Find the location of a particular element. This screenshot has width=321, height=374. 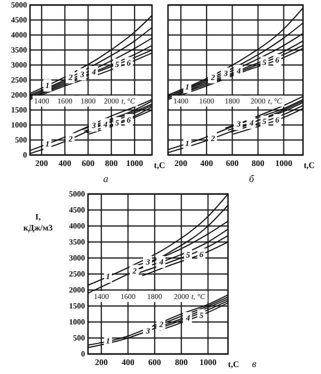

text: а is located at coordinates (105, 179).